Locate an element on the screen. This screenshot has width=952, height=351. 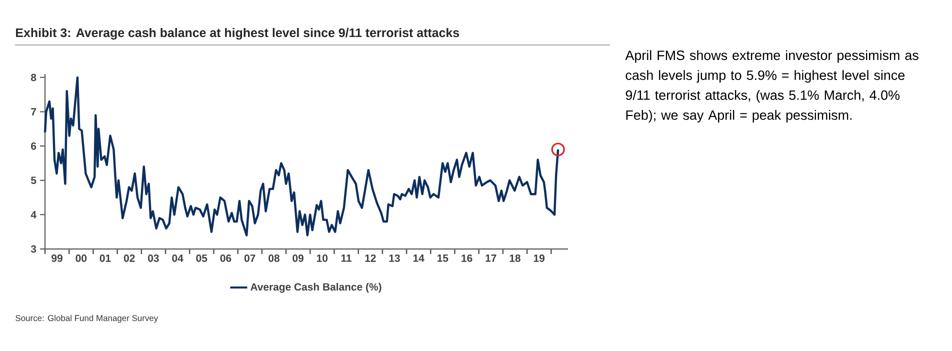
y-tick-label: 6 is located at coordinates (33, 146).